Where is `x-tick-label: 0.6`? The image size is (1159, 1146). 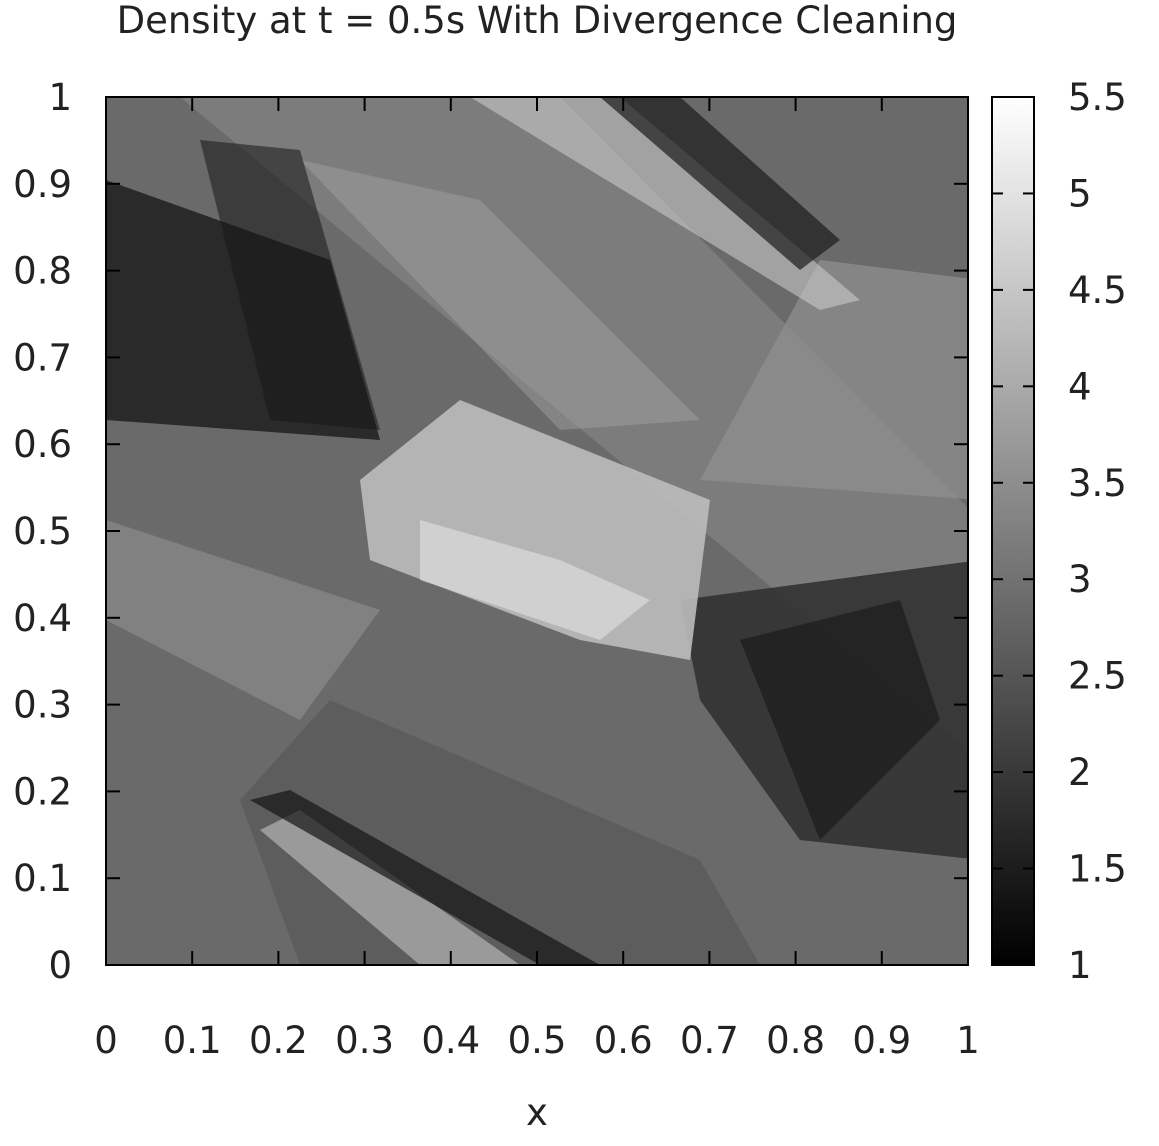 x-tick-label: 0.6 is located at coordinates (623, 1040).